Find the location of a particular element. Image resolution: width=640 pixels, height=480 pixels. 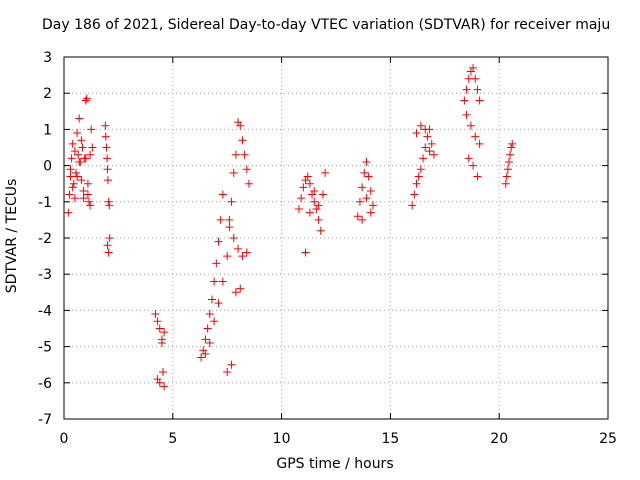

y-tick-label: -2 is located at coordinates (45, 239).